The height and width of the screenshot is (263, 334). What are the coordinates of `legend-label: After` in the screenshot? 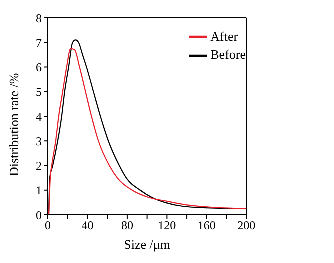 It's located at (224, 36).